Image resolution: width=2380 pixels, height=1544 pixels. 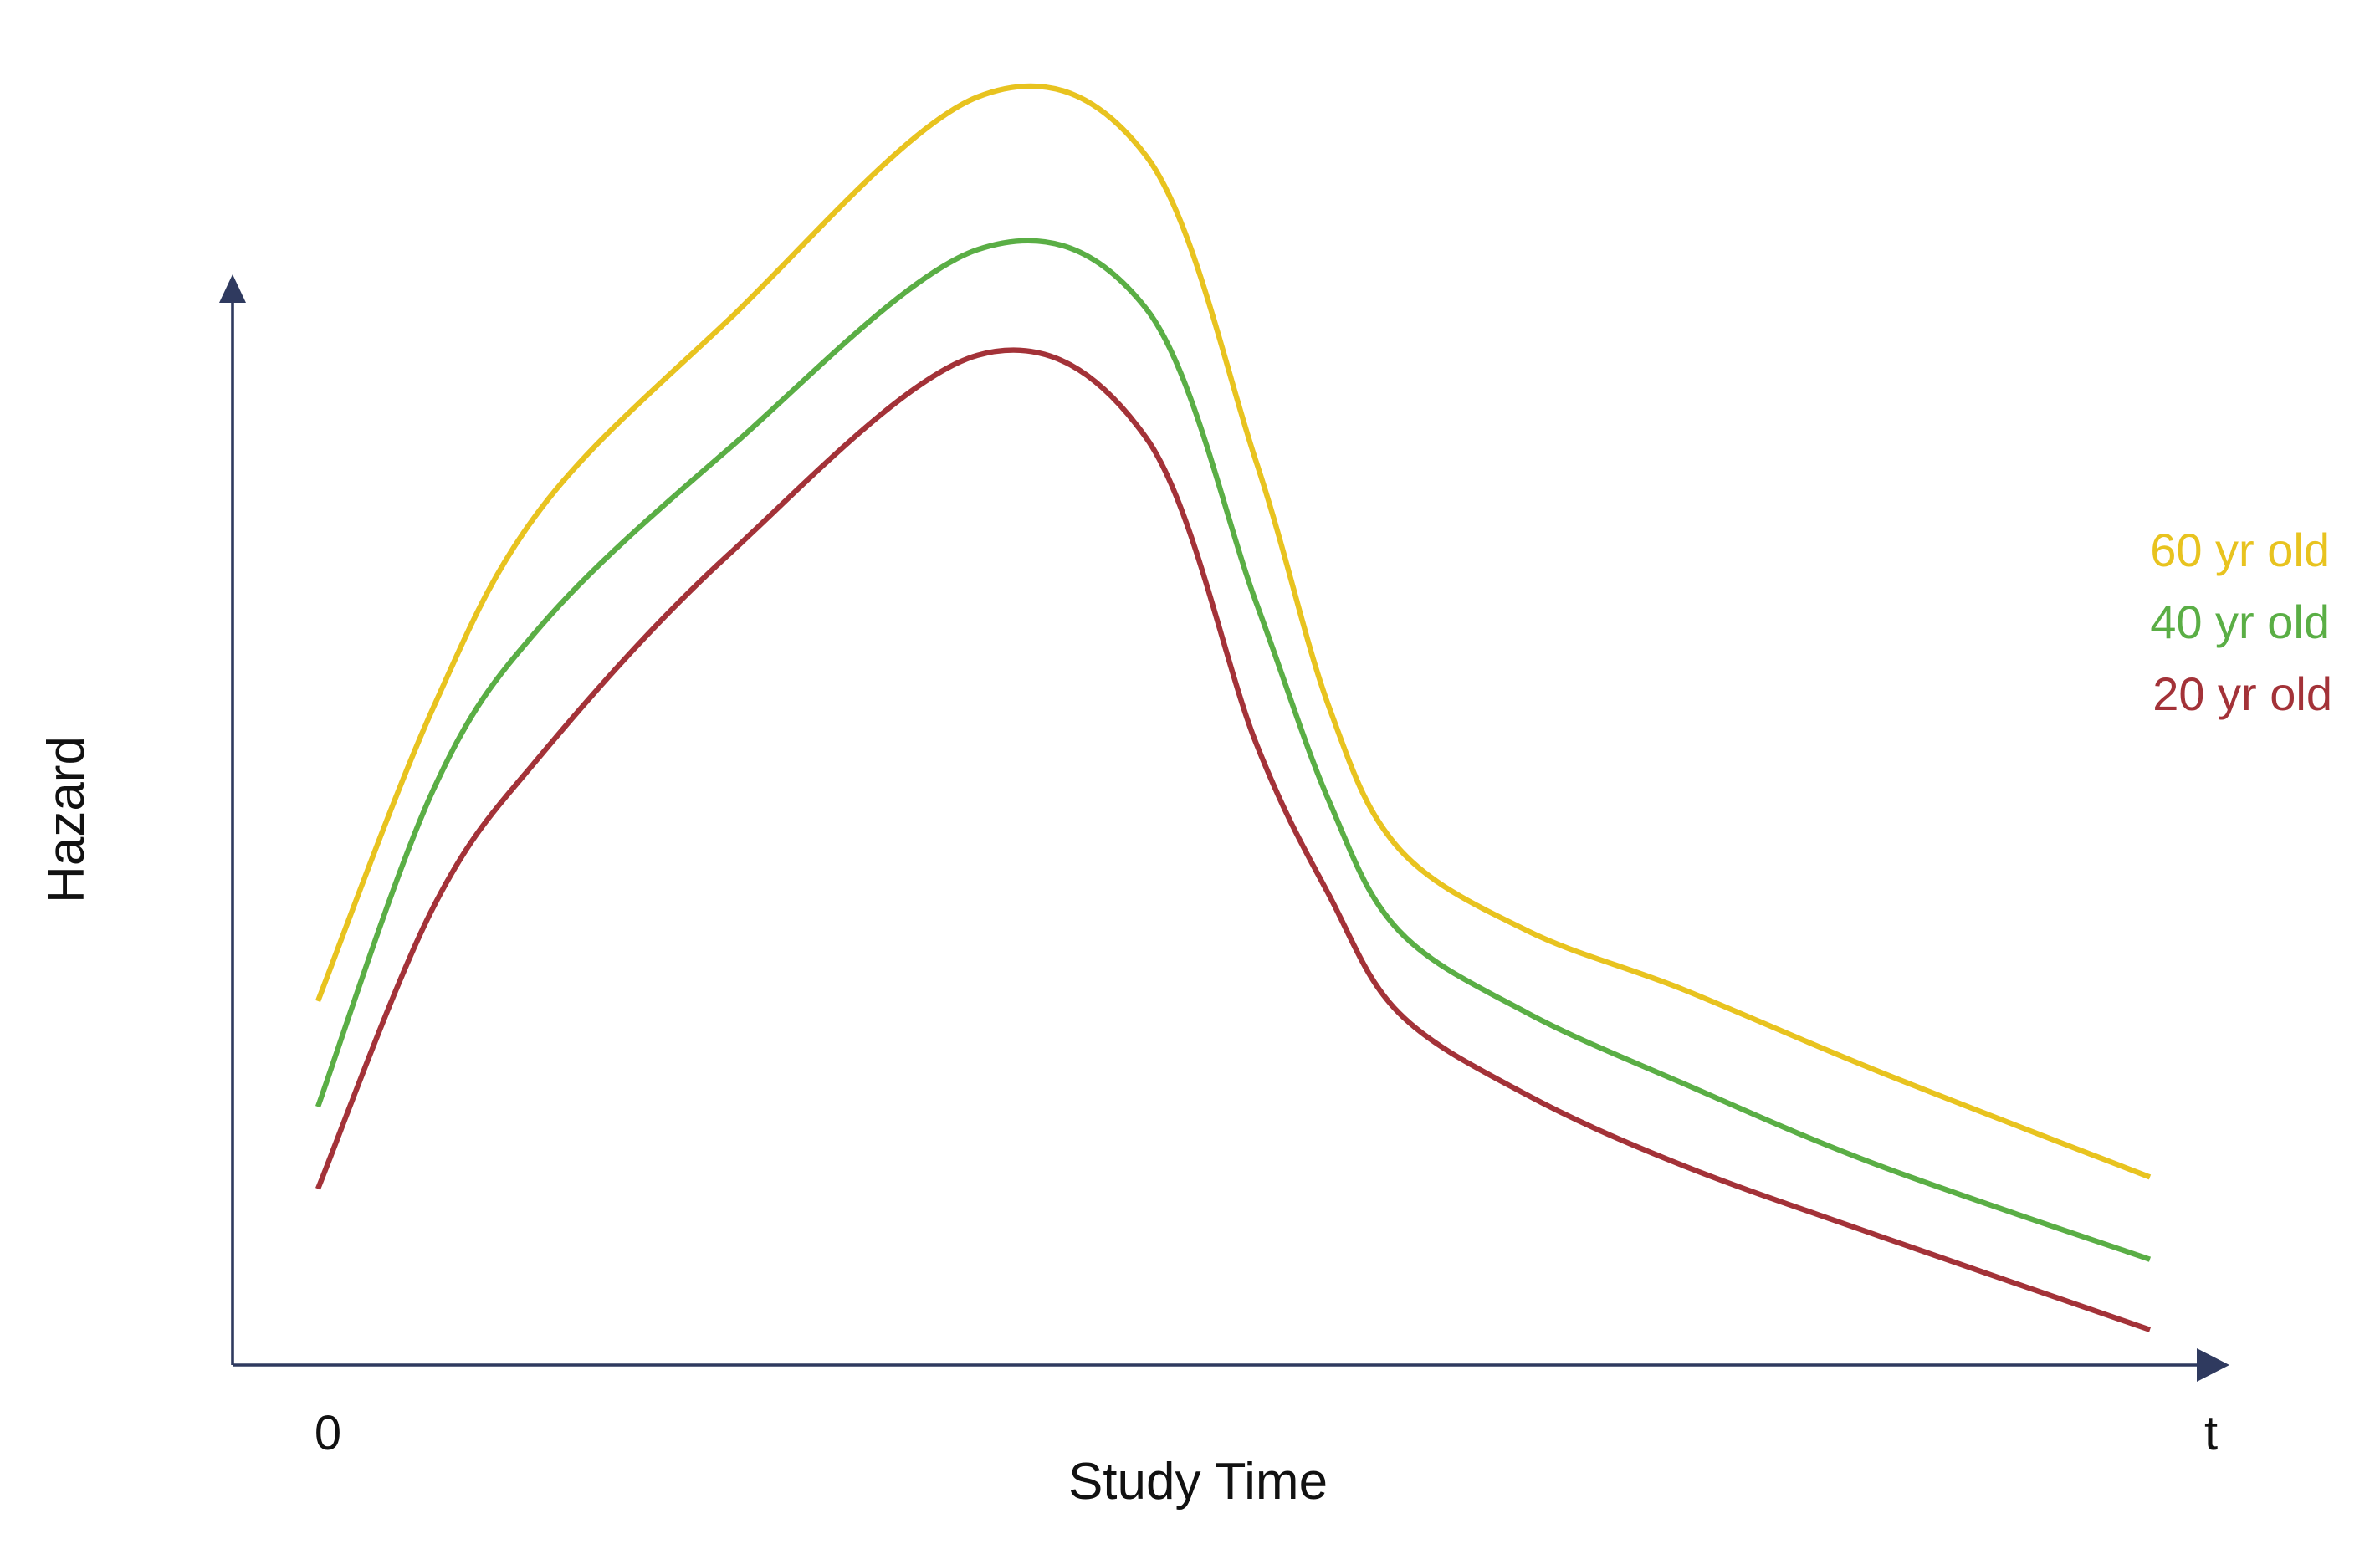 I want to click on y-axis-title: Hazard, so click(x=66, y=819).